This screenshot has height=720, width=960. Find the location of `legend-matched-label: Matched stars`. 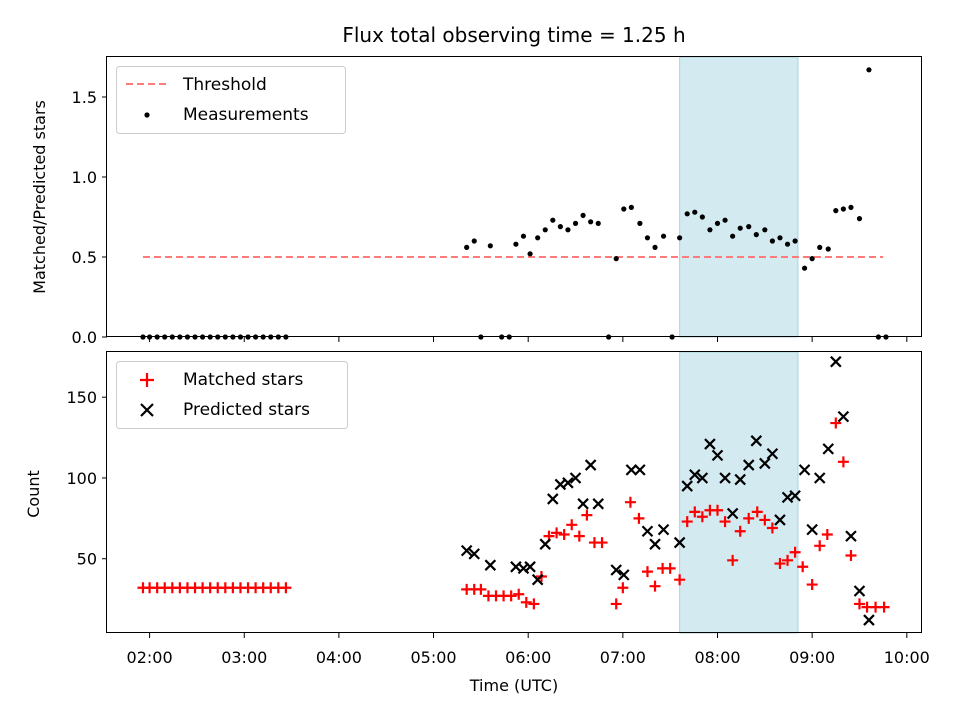

legend-matched-label: Matched stars is located at coordinates (243, 380).